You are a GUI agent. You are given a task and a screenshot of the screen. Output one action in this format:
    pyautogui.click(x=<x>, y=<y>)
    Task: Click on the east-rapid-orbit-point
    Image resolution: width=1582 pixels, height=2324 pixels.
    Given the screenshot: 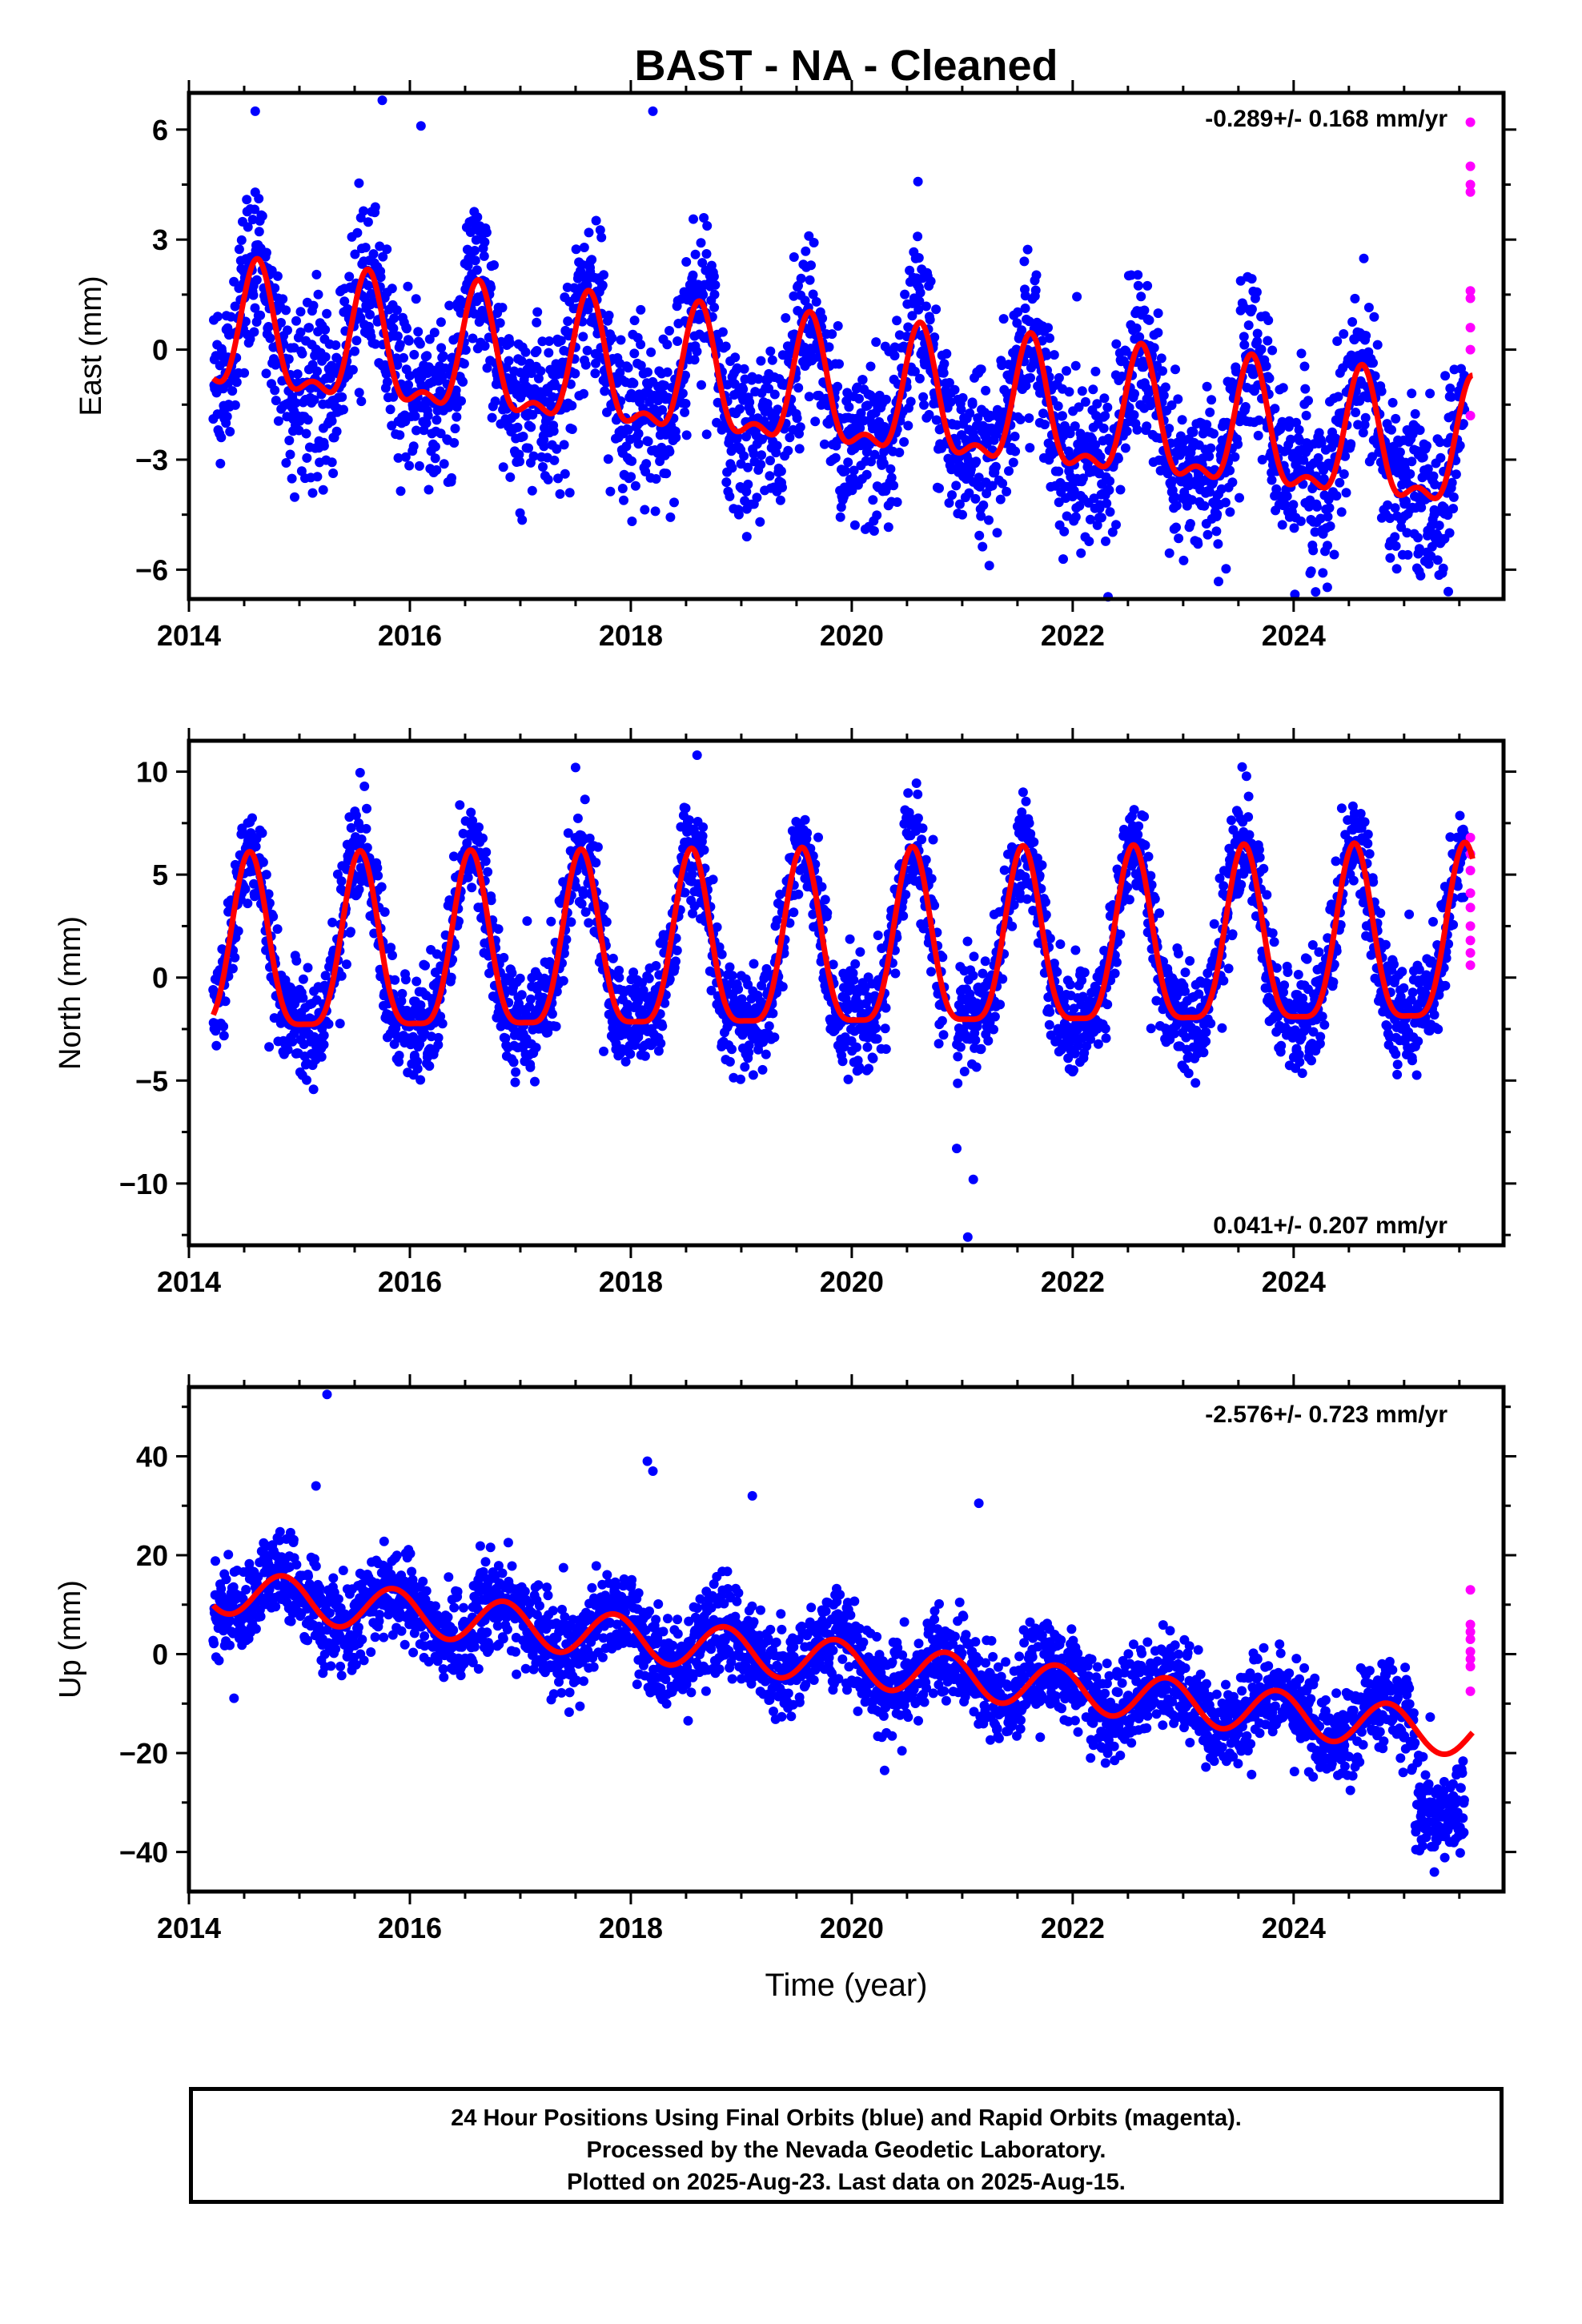 What is the action you would take?
    pyautogui.click(x=1470, y=192)
    